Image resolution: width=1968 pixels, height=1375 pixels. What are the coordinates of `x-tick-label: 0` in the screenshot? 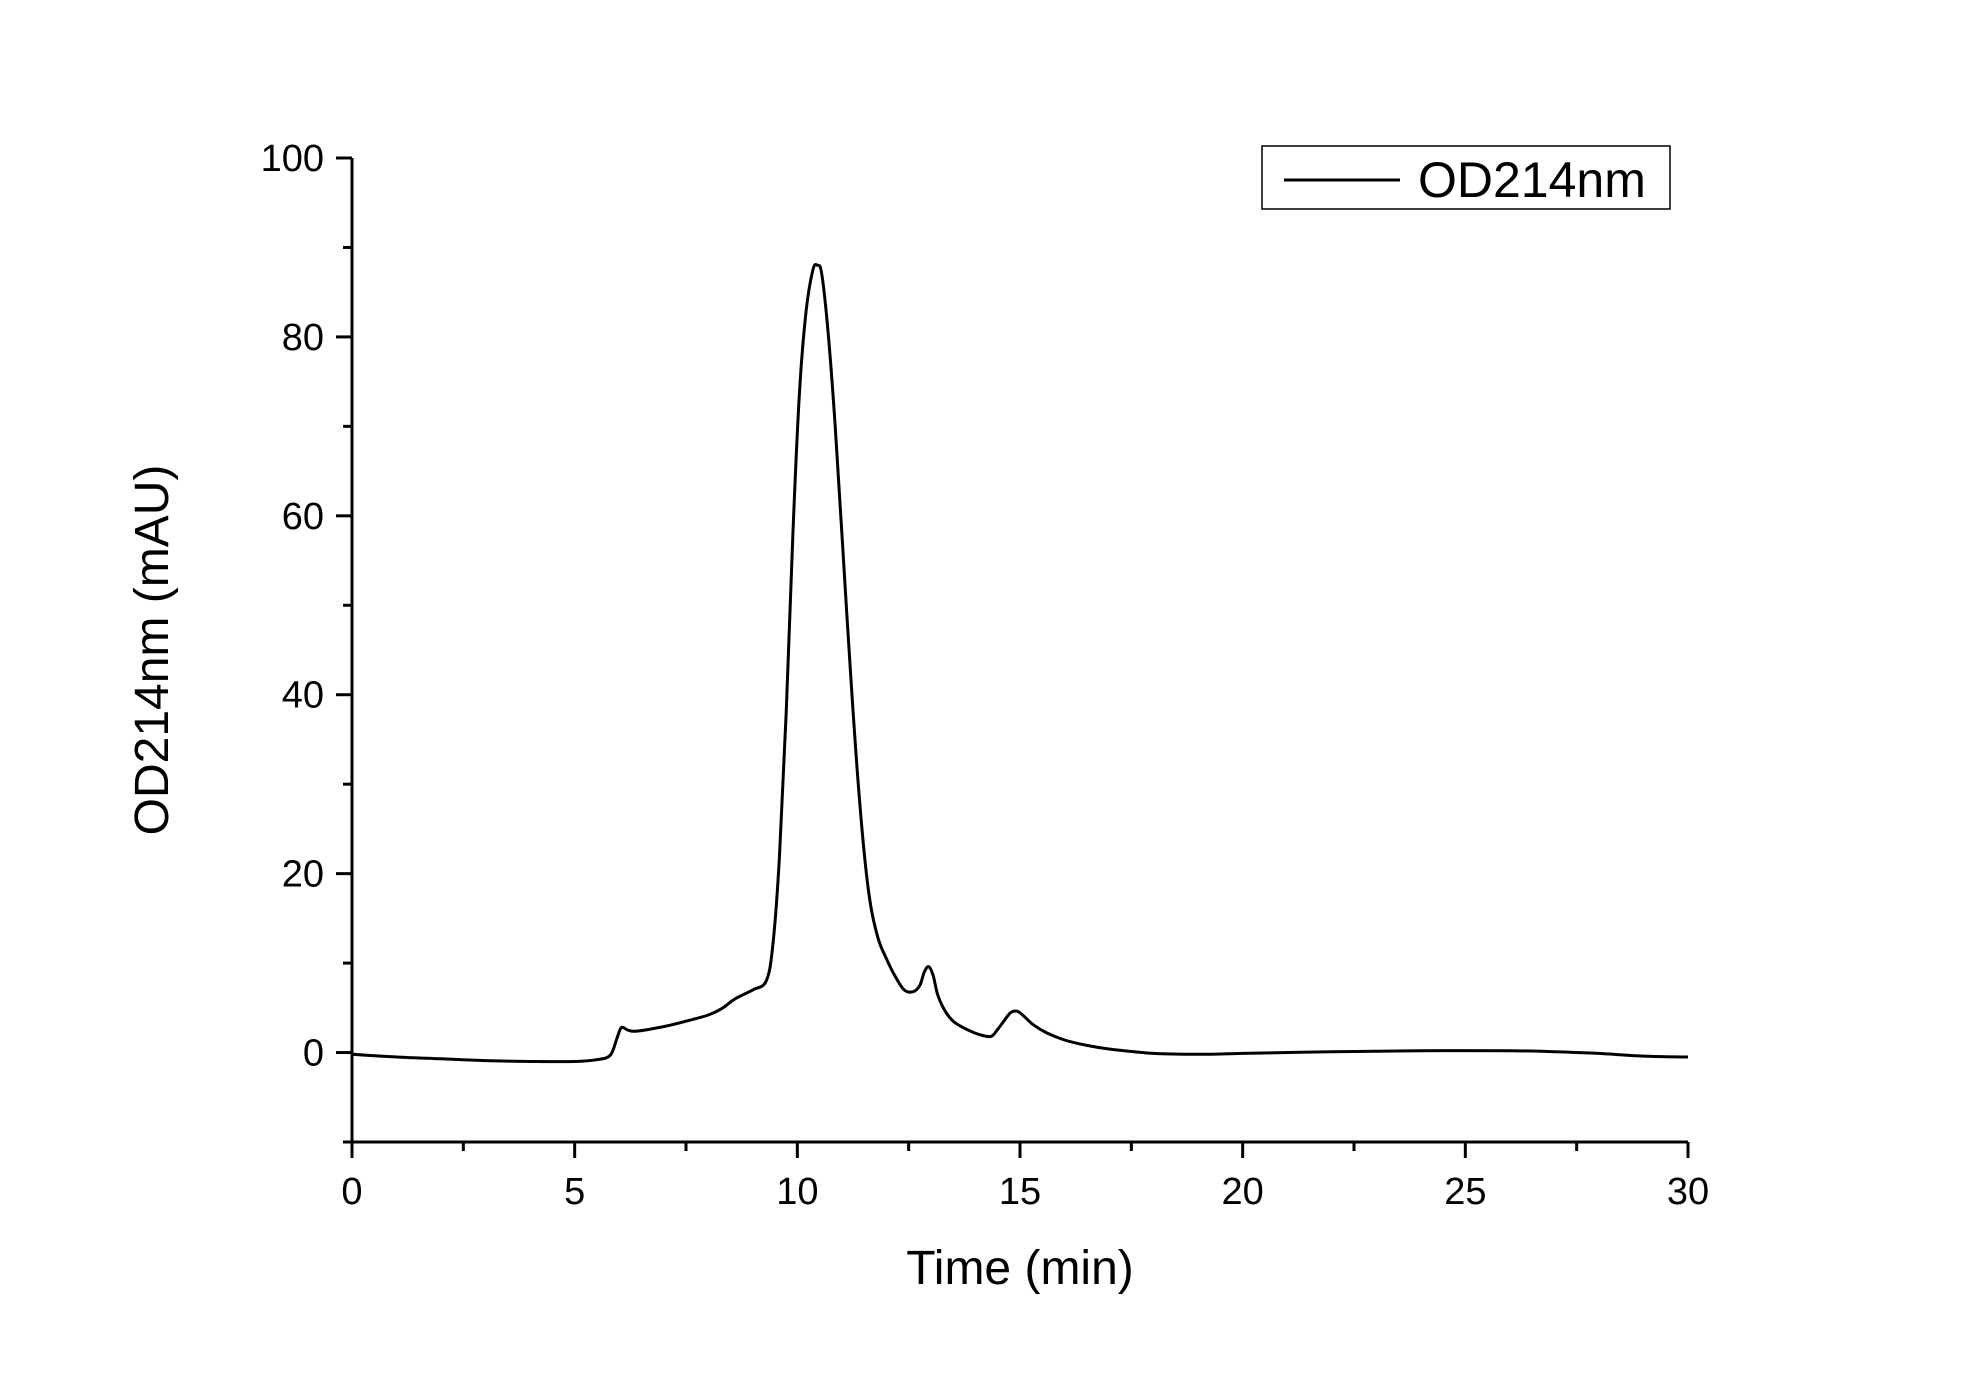 It's located at (351, 1192).